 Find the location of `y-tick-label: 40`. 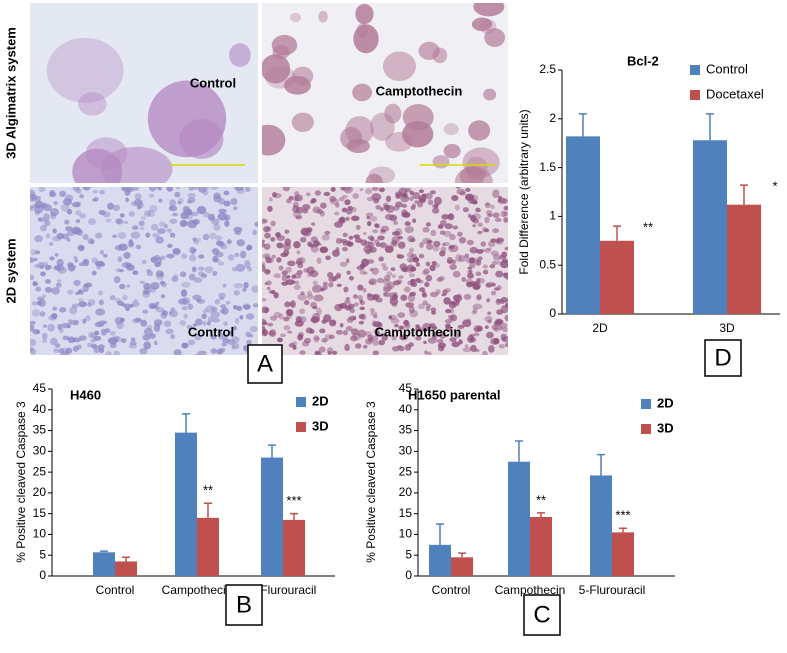

y-tick-label: 40 is located at coordinates (40, 409).